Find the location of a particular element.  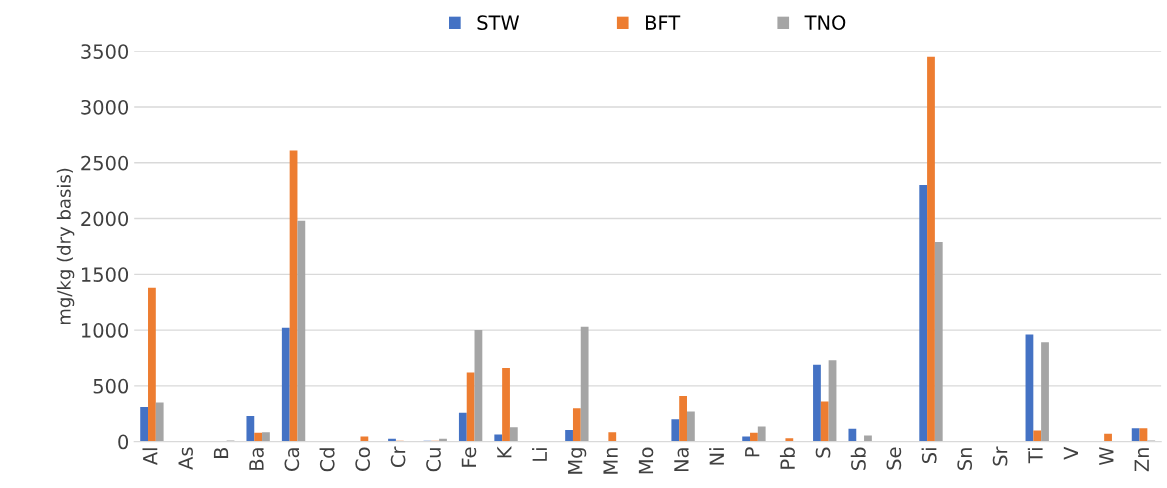

x-tick-label: Sr is located at coordinates (1000, 456).